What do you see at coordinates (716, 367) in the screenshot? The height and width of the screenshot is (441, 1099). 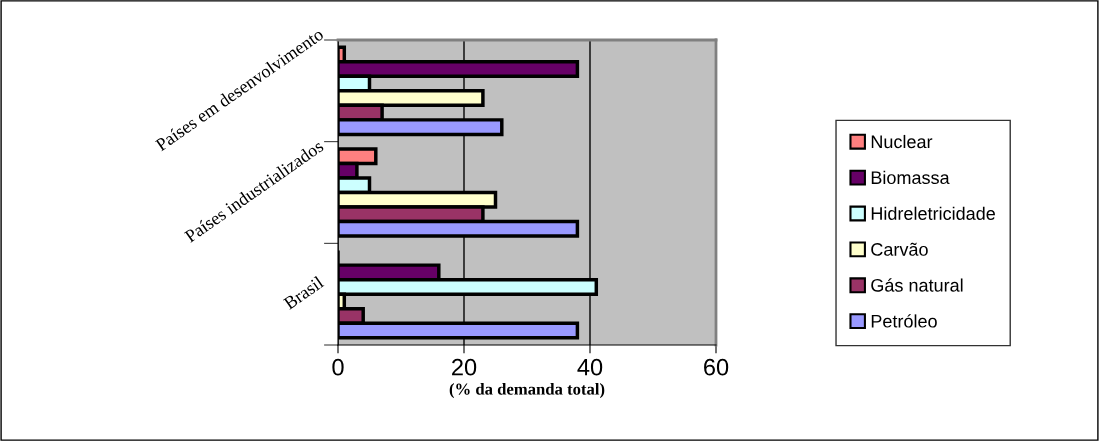 I see `x-tick-label: 60` at bounding box center [716, 367].